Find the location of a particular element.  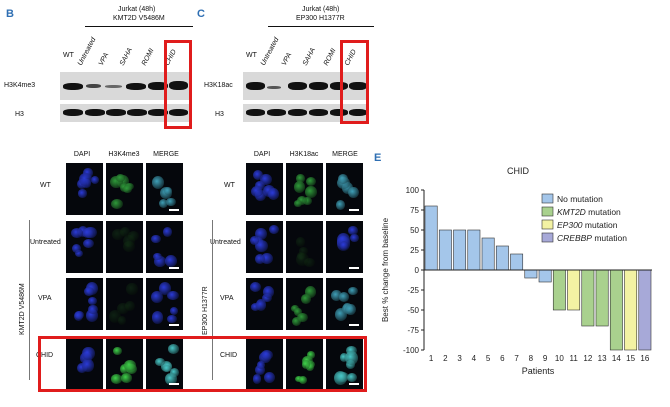

x-tick-label: 10 is located at coordinates (559, 358).